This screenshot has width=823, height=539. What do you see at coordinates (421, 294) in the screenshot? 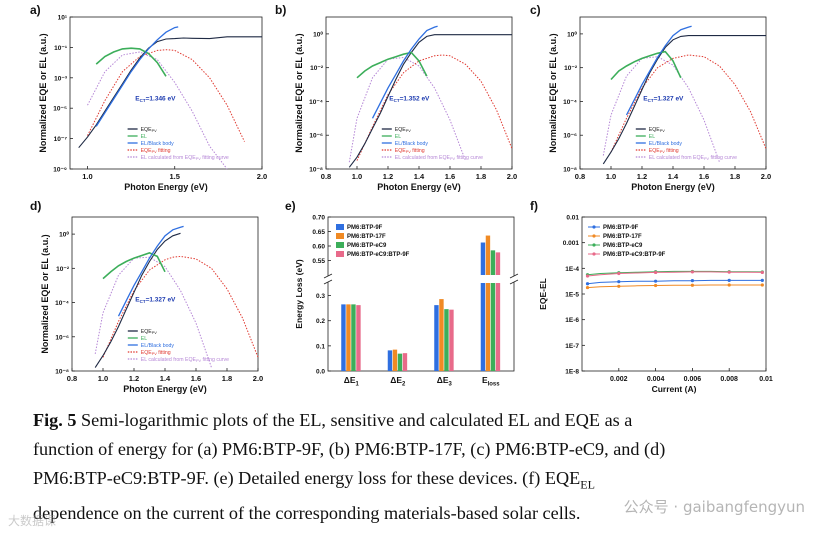
I see `plot-frame-e` at bounding box center [421, 294].